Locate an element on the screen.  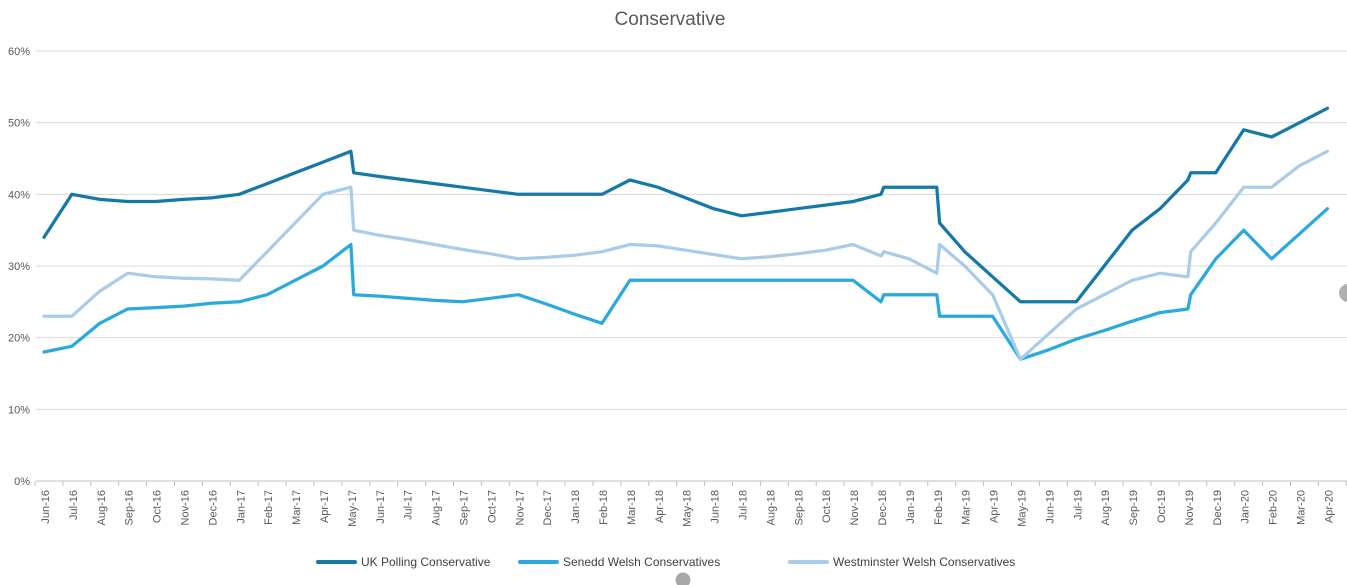
legend-item-senedd-welsh-conservatives: Senedd Welsh Conservatives is located at coordinates (619, 562).